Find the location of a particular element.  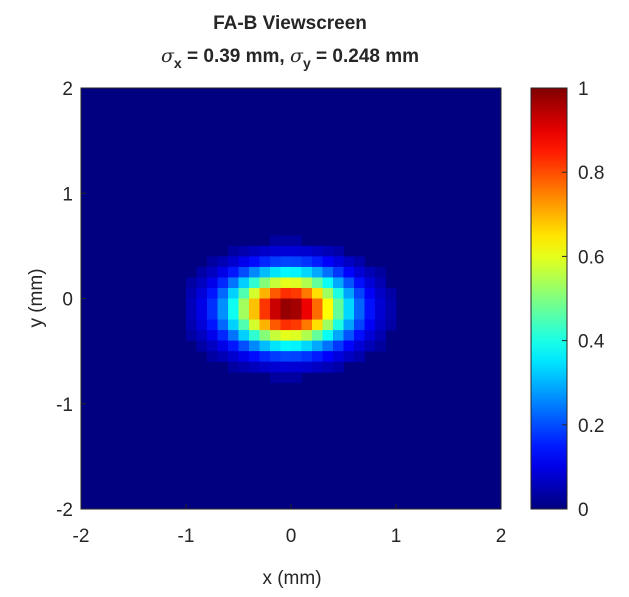

chart-subtitle: σx = 0.39 mm, σy = 0.248 mm is located at coordinates (290, 58).